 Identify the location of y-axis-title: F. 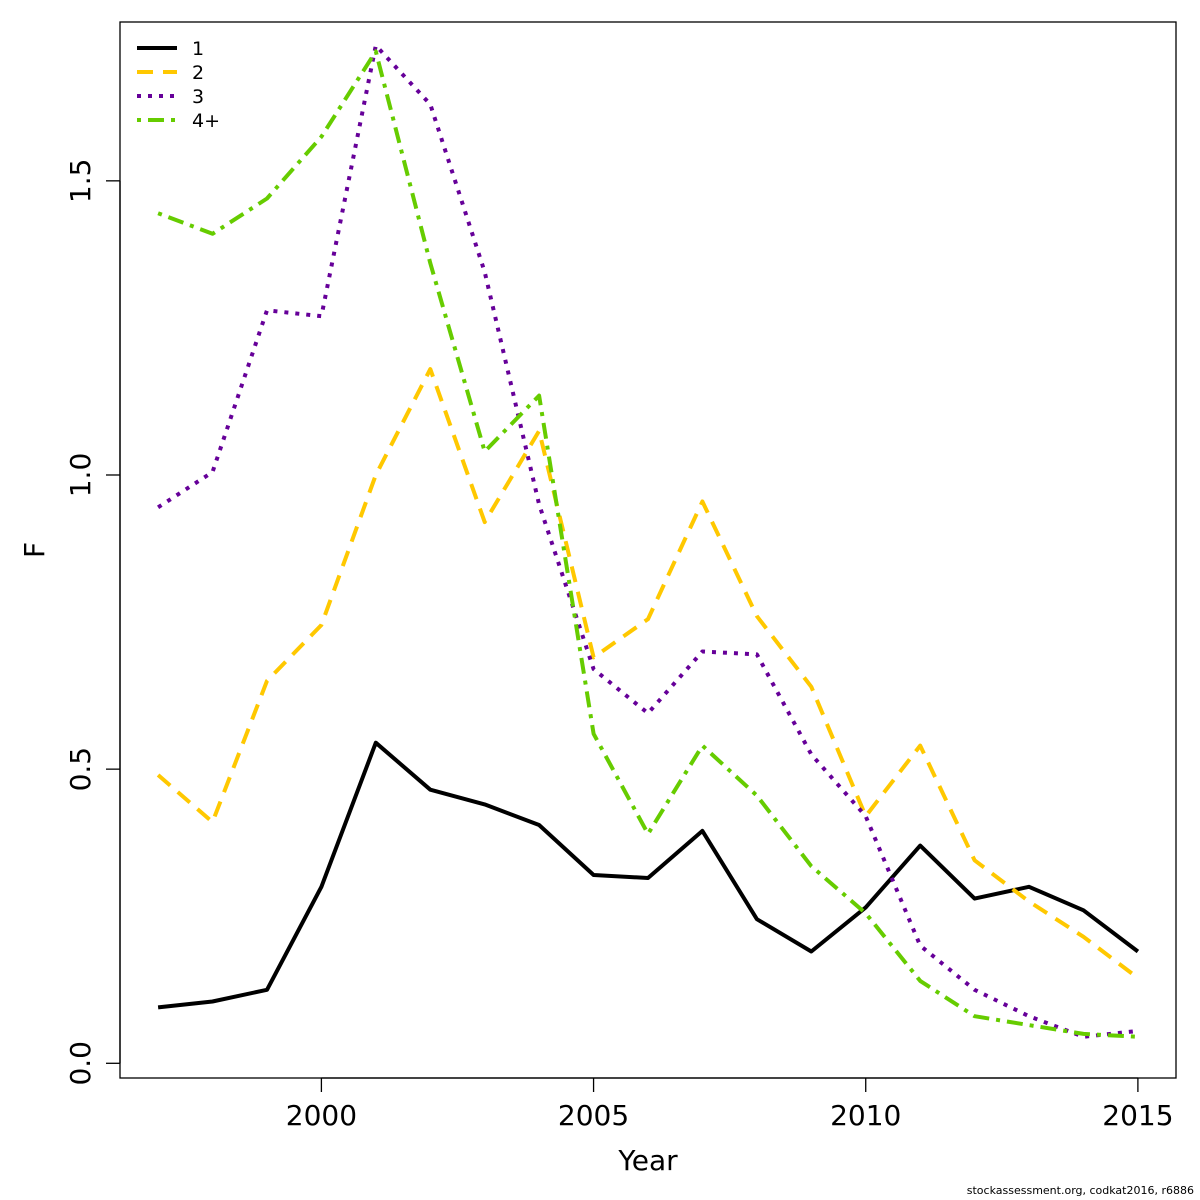
(34, 550).